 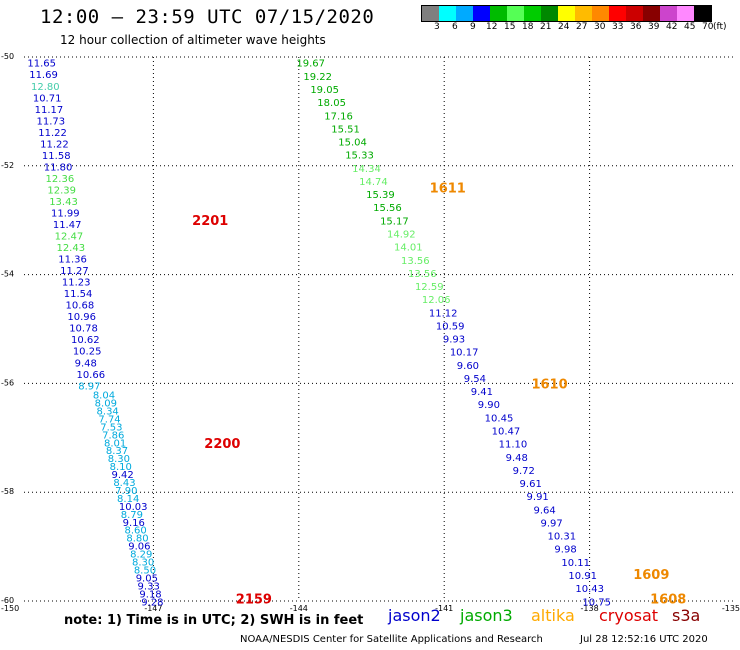 What do you see at coordinates (137, 539) in the screenshot?
I see `swh-value-label: 8.80` at bounding box center [137, 539].